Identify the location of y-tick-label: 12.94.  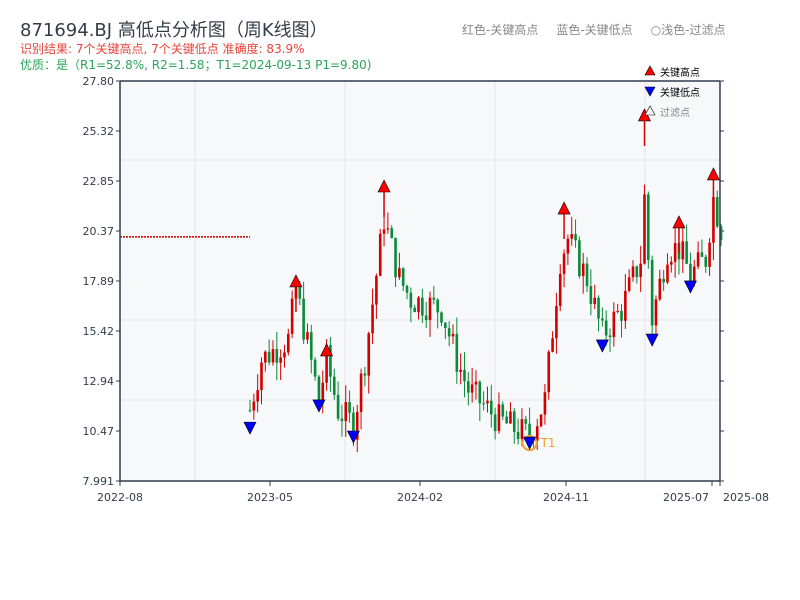
(99, 381).